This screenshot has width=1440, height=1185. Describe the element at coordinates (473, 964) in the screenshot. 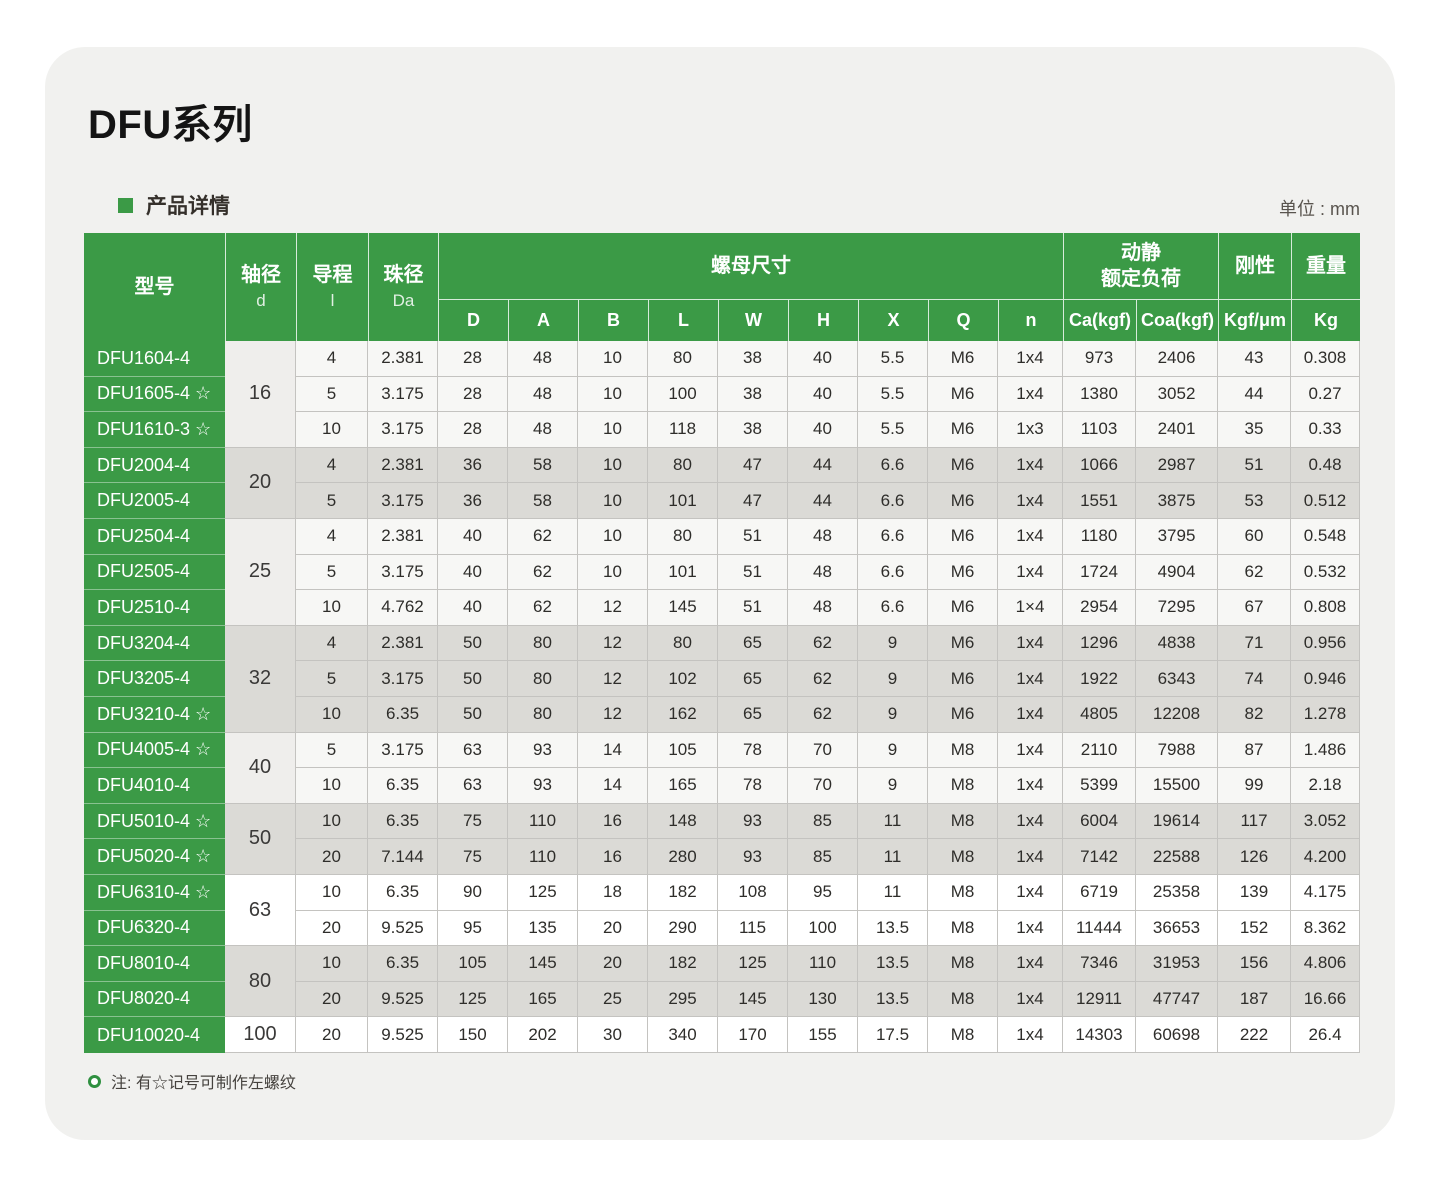

I see `value-cell: 105` at that location.